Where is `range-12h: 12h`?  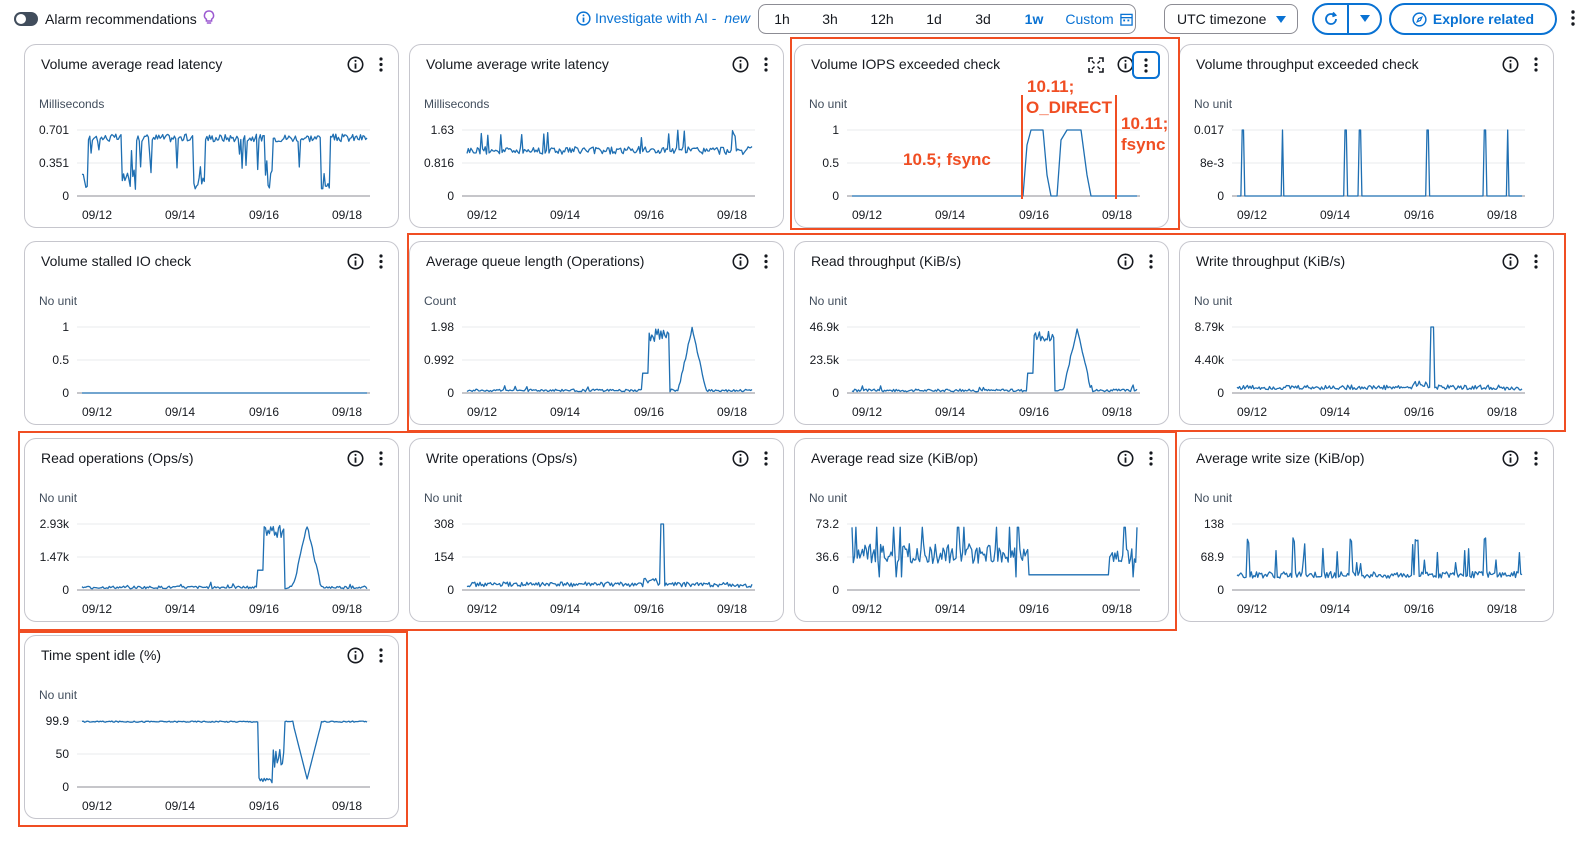 range-12h: 12h is located at coordinates (882, 19).